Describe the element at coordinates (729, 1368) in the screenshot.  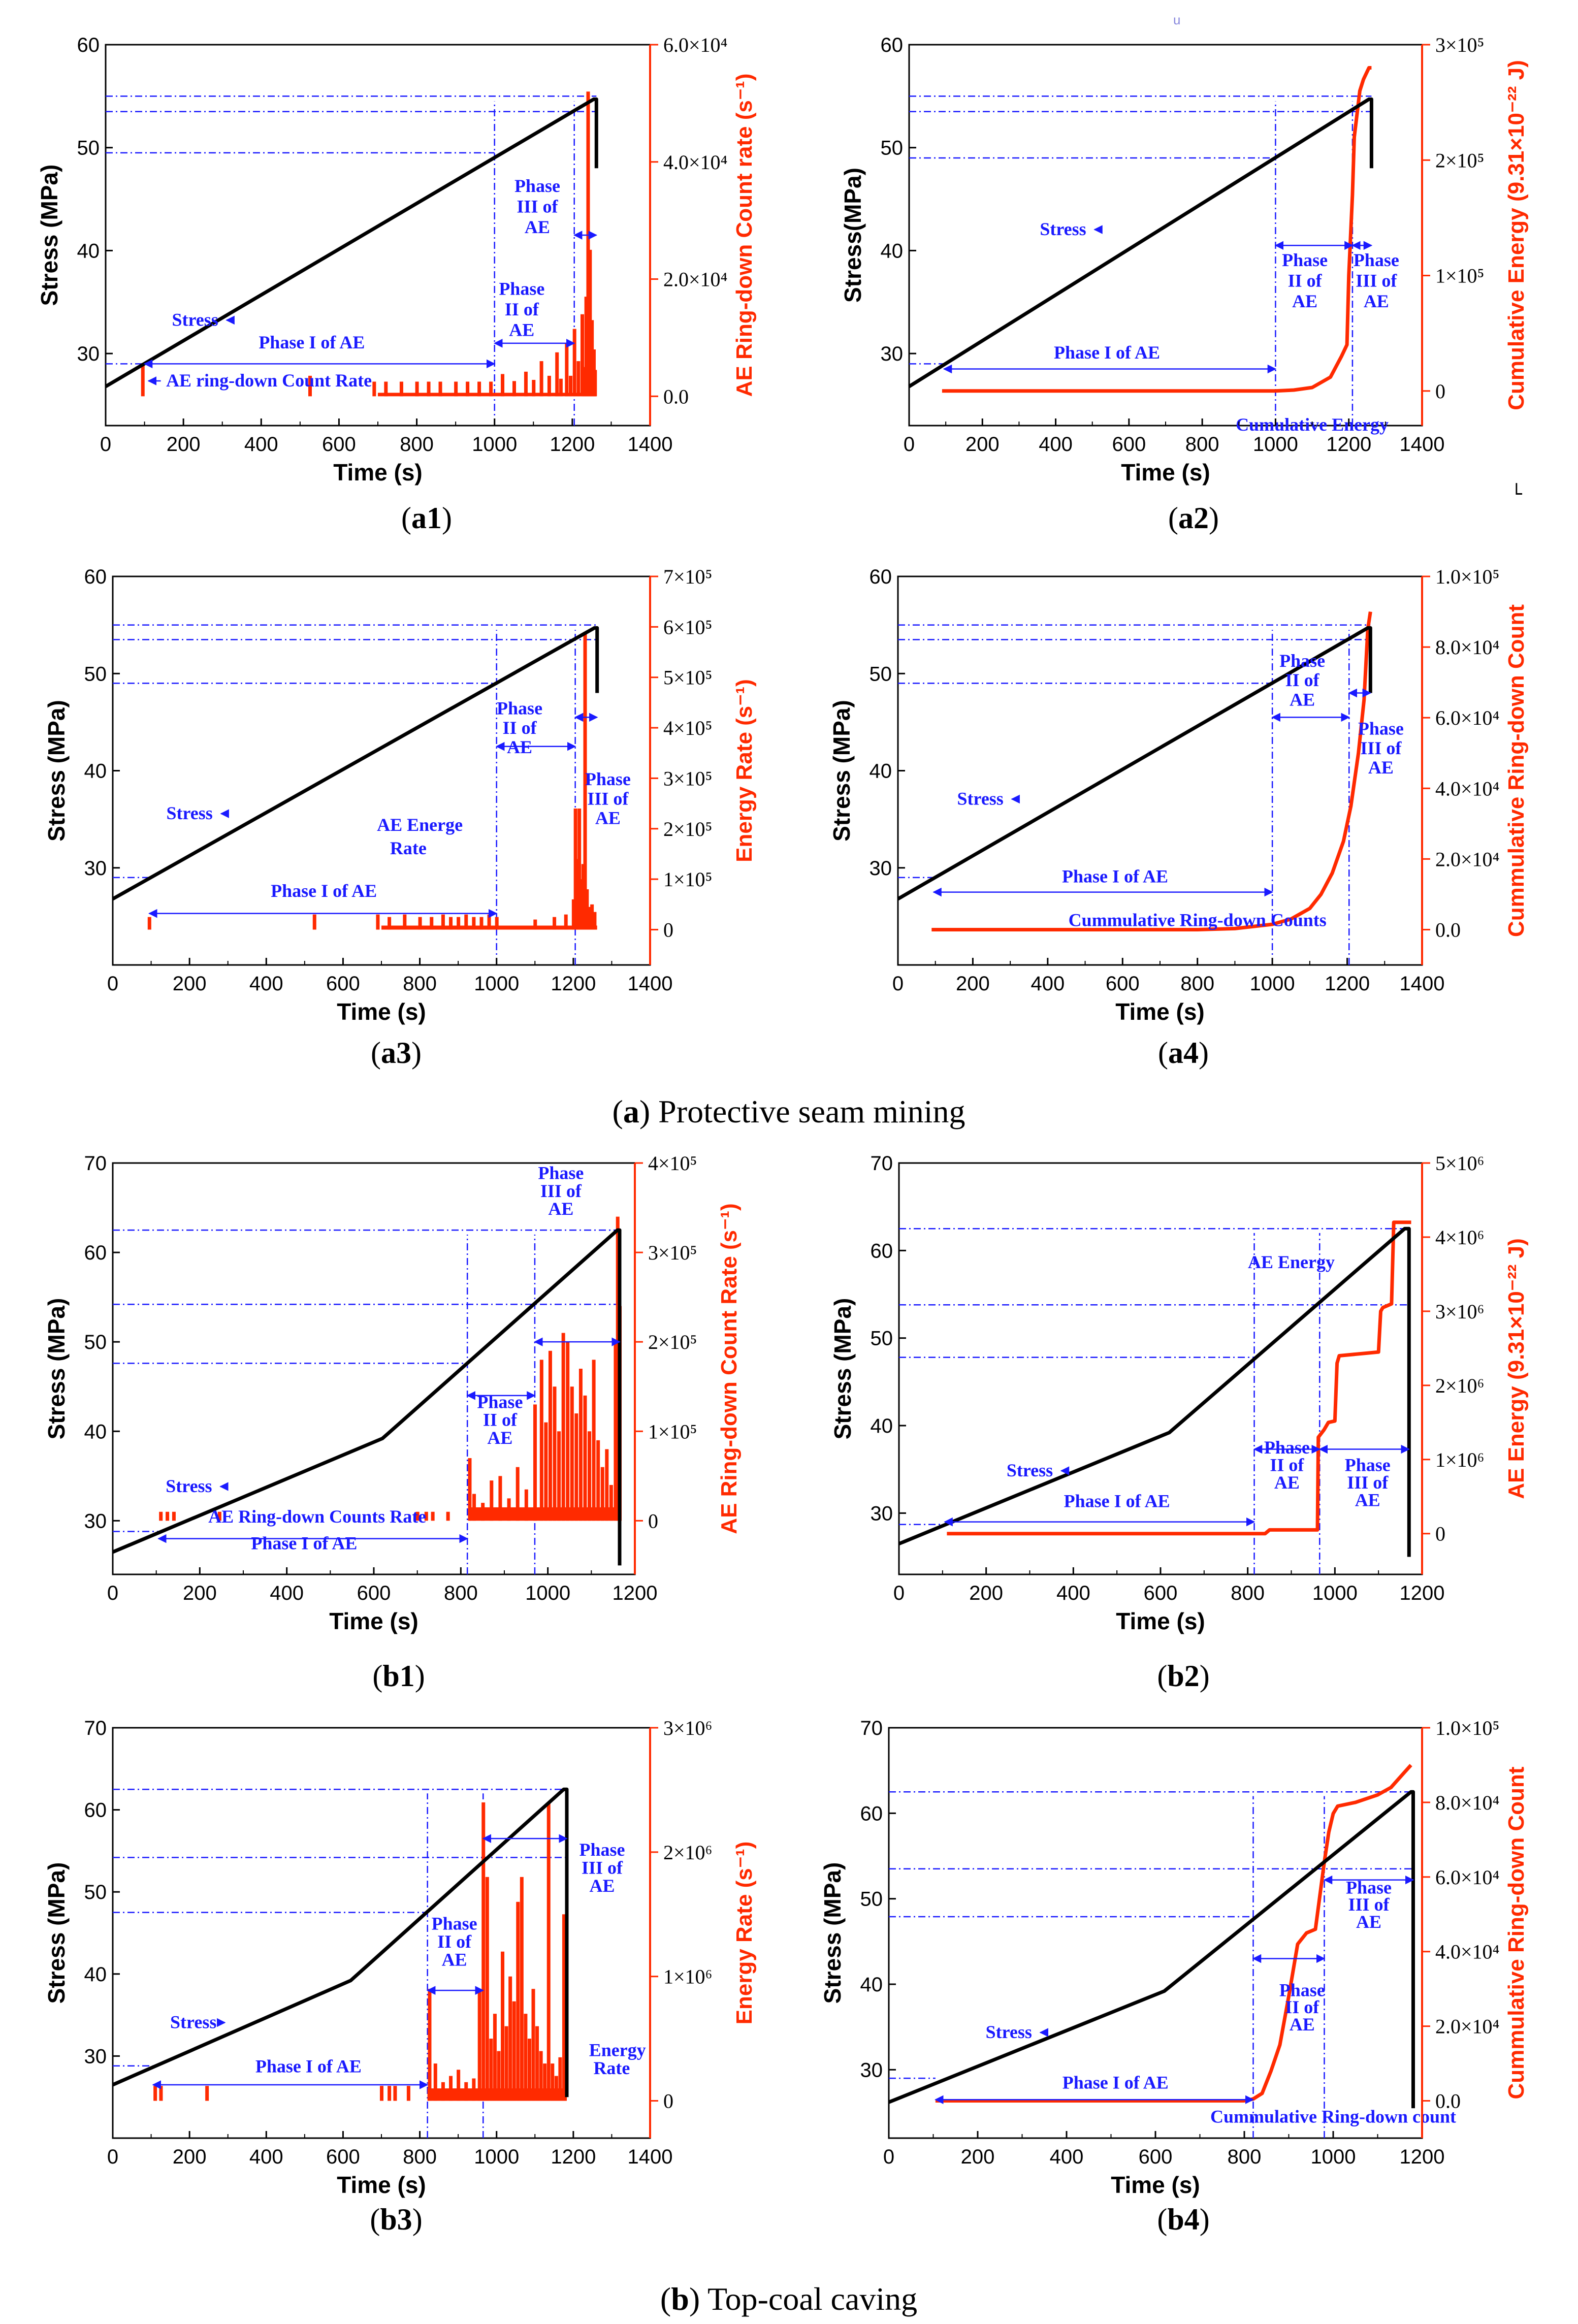
I see `y2-axis-title: AE Ring-down Count Rate (s⁻¹)` at that location.